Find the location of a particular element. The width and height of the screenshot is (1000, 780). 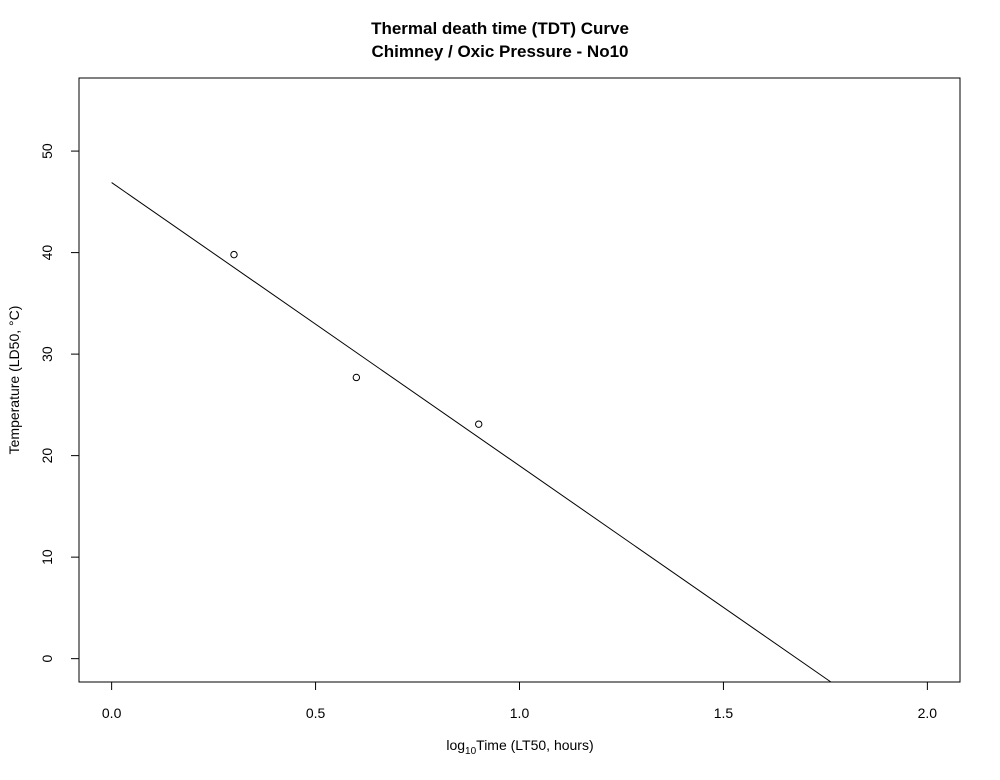

x-tick-label: 1.5 is located at coordinates (724, 713).